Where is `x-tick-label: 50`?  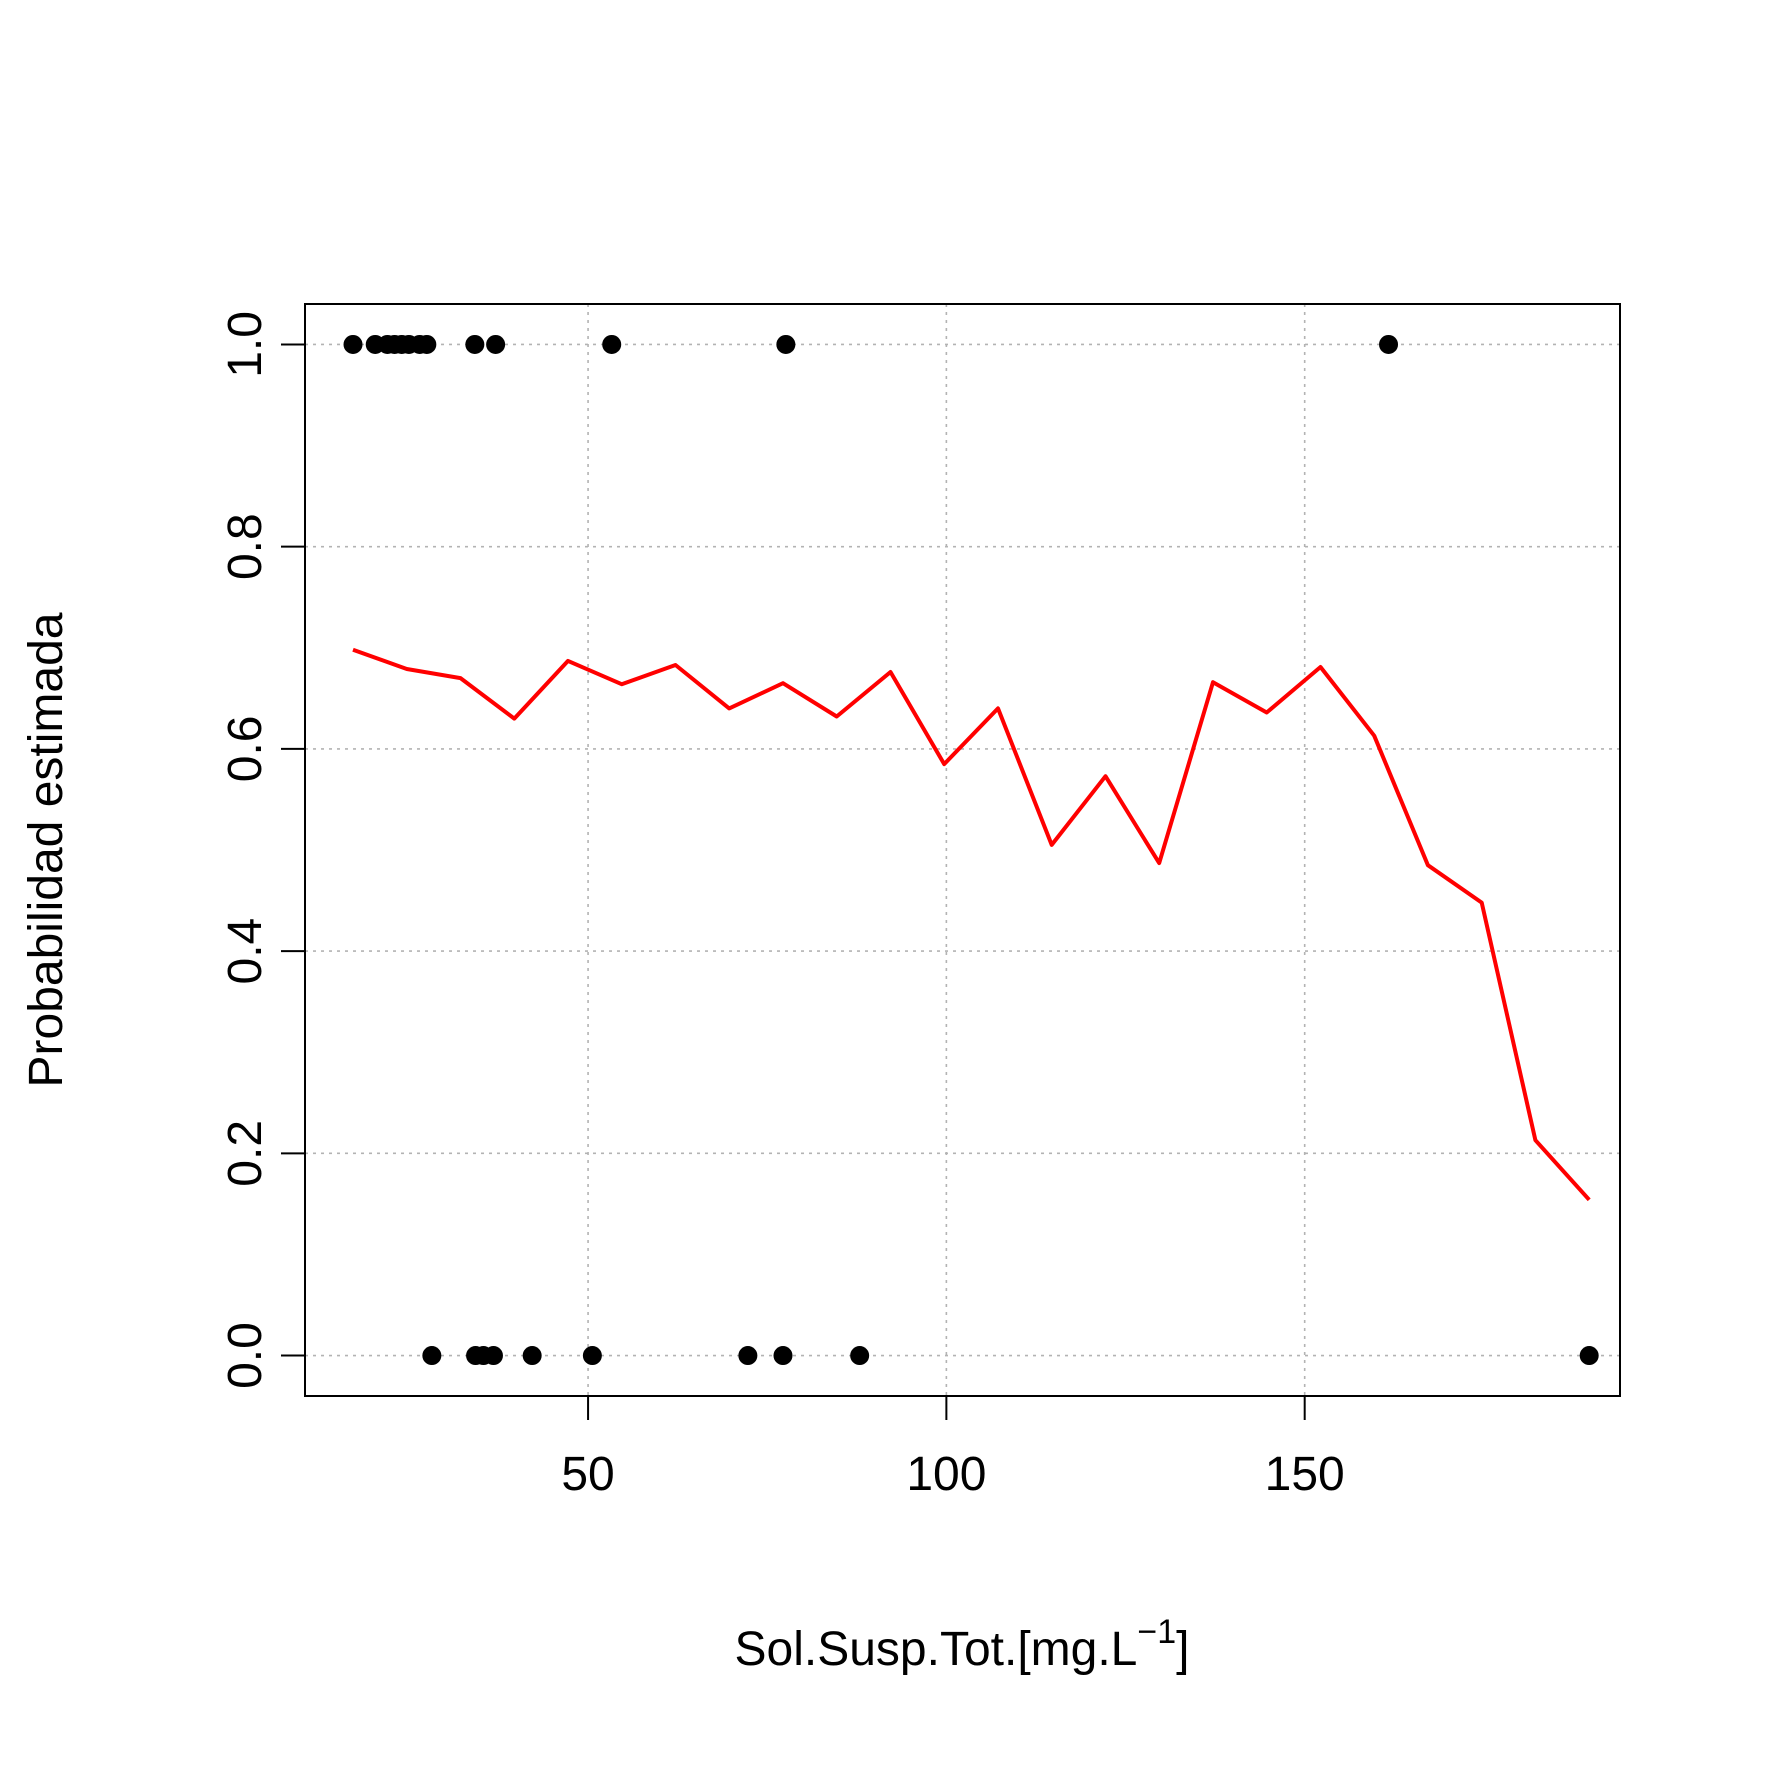
x-tick-label: 50 is located at coordinates (587, 1474).